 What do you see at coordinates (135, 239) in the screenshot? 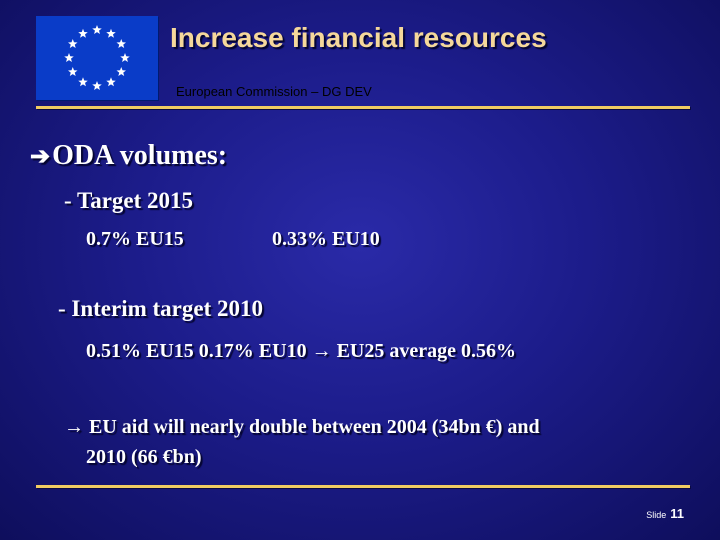
I see `target-2015-eu15: 0.7% EU15` at bounding box center [135, 239].